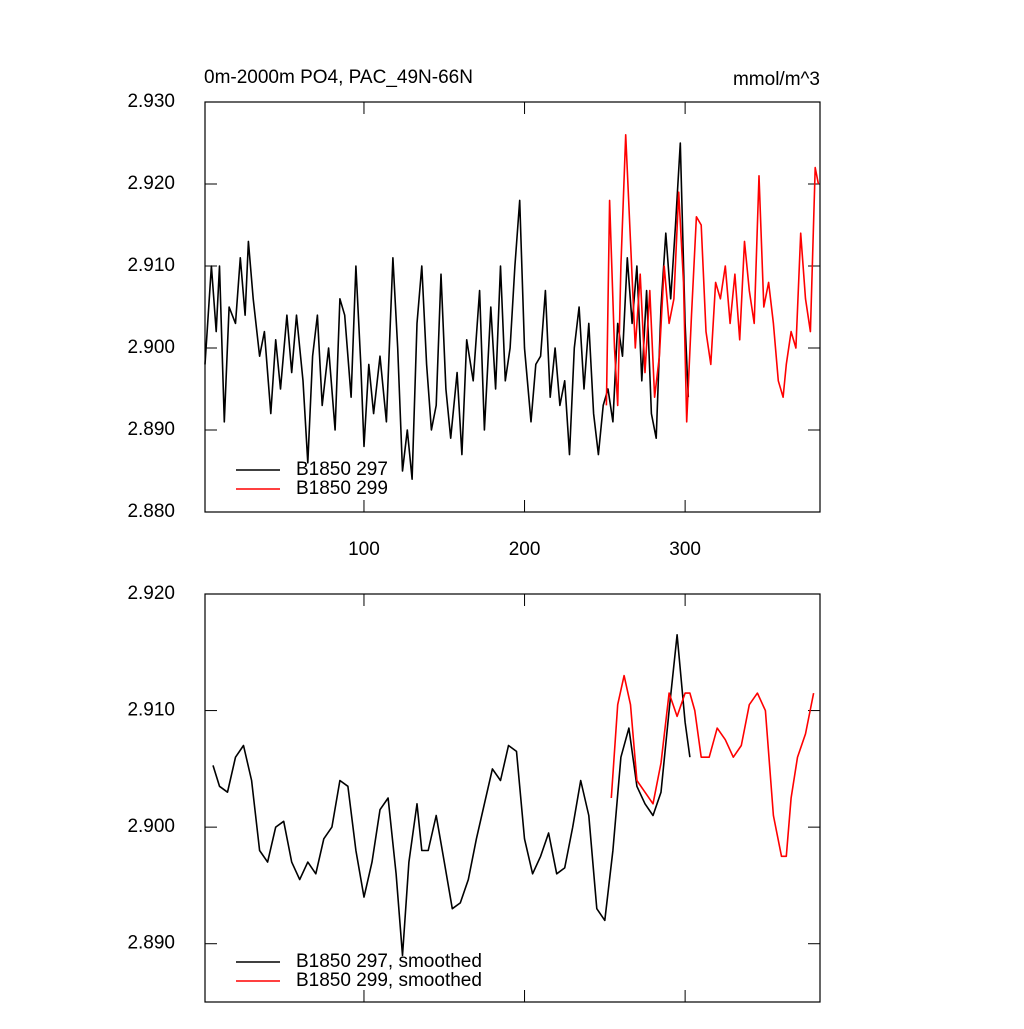  Describe the element at coordinates (364, 549) in the screenshot. I see `x-tick-label: 100` at that location.